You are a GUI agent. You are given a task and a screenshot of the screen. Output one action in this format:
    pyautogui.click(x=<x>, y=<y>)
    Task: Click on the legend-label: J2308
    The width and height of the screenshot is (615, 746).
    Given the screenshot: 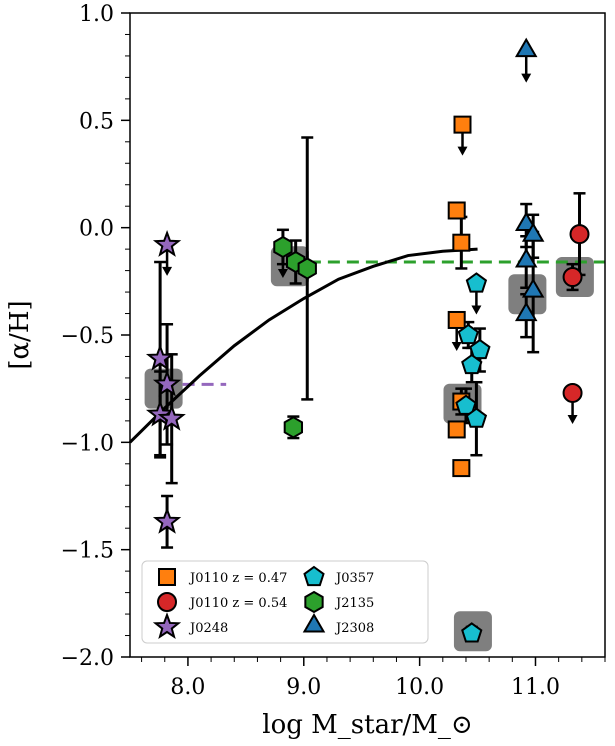 What is the action you would take?
    pyautogui.click(x=354, y=628)
    